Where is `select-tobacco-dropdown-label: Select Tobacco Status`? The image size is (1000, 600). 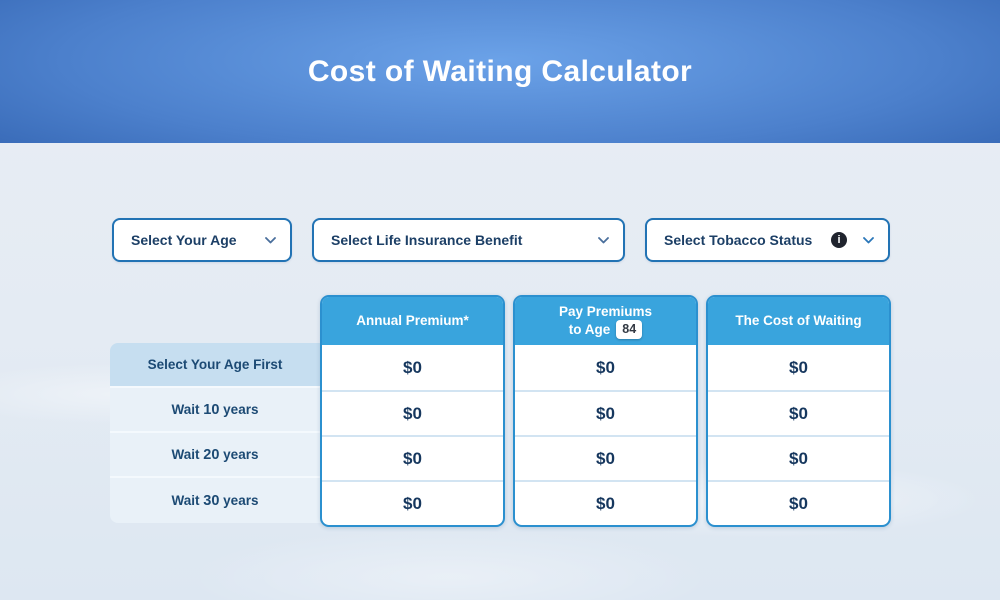 select-tobacco-dropdown-label: Select Tobacco Status is located at coordinates (738, 240).